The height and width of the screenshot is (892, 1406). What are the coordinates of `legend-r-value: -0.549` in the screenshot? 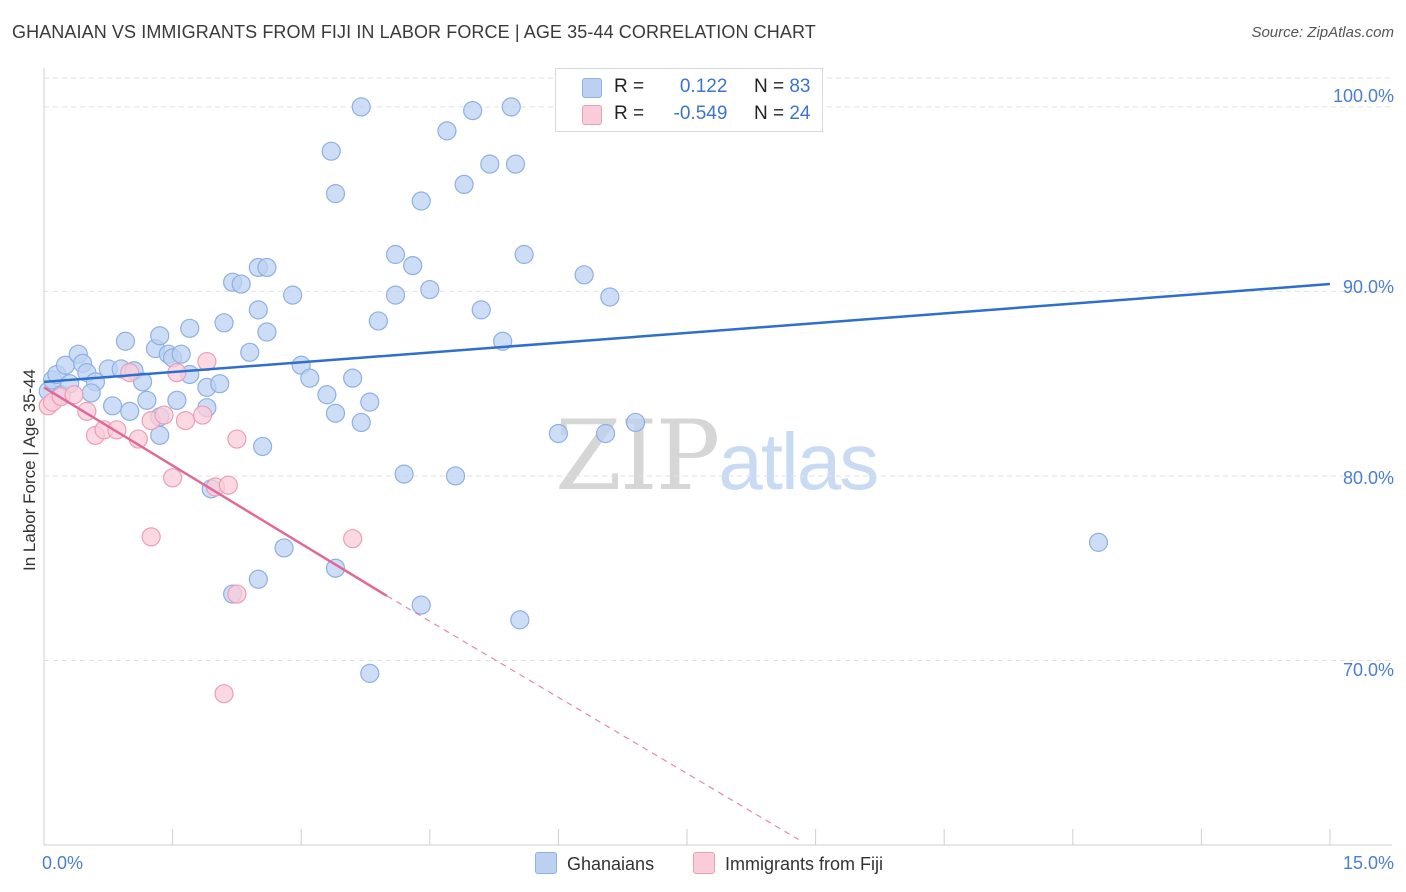 It's located at (700, 113).